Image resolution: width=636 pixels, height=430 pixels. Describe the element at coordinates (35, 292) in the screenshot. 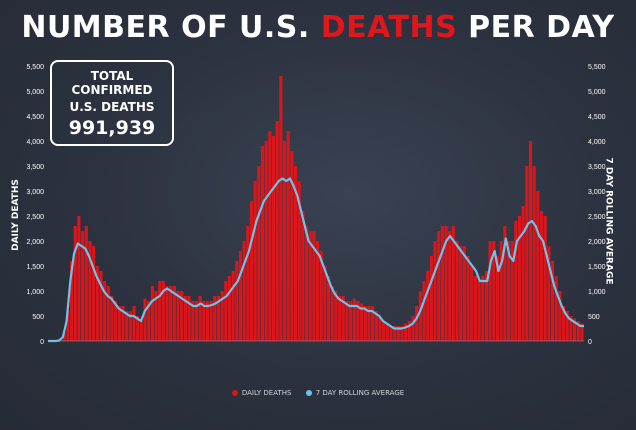

I see `y-tick-left-1,000: 1,000` at that location.